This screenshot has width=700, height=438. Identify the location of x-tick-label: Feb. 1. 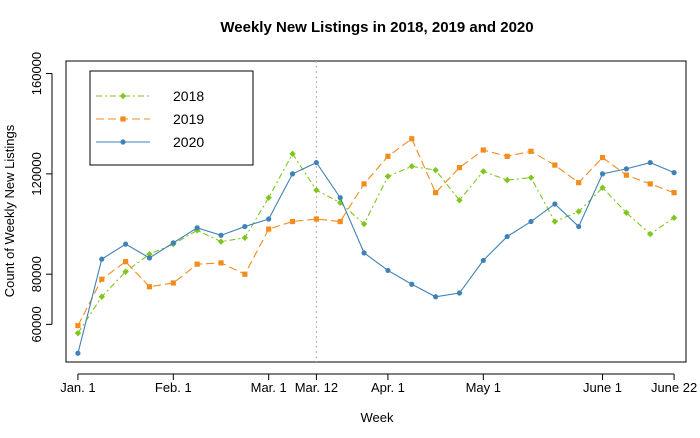
(173, 387).